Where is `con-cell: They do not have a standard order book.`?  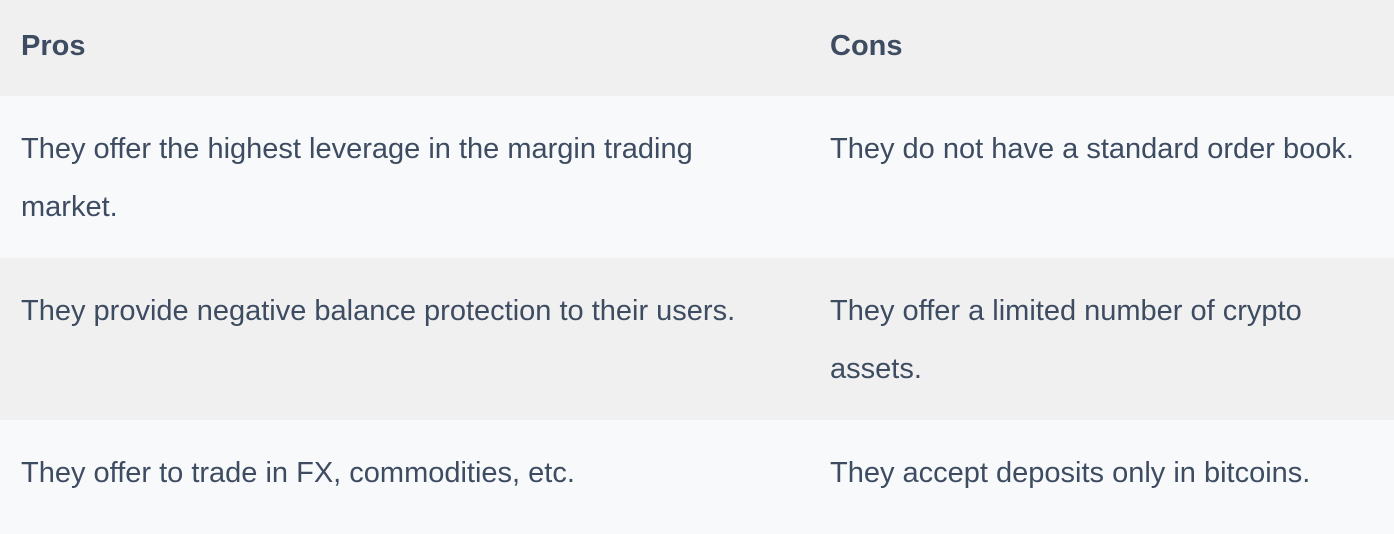
con-cell: They do not have a standard order book. is located at coordinates (1102, 177).